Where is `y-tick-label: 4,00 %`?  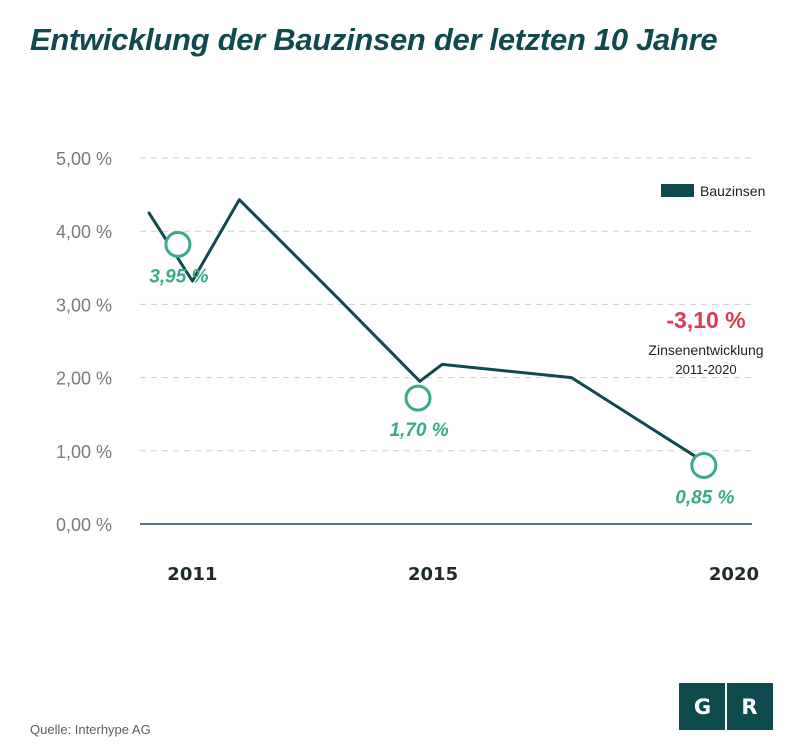 y-tick-label: 4,00 % is located at coordinates (84, 232).